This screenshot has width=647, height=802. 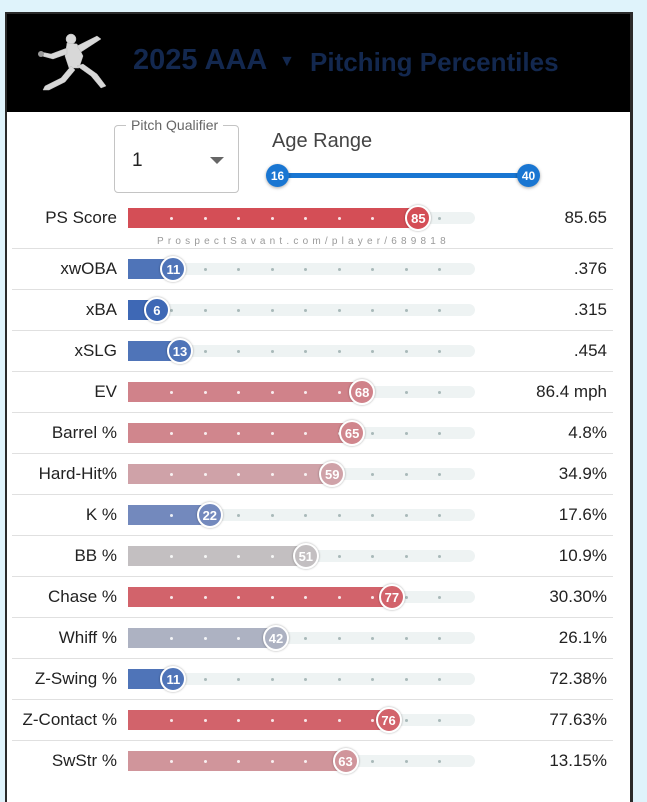 What do you see at coordinates (287, 61) in the screenshot?
I see `season-caret-icon: ▼` at bounding box center [287, 61].